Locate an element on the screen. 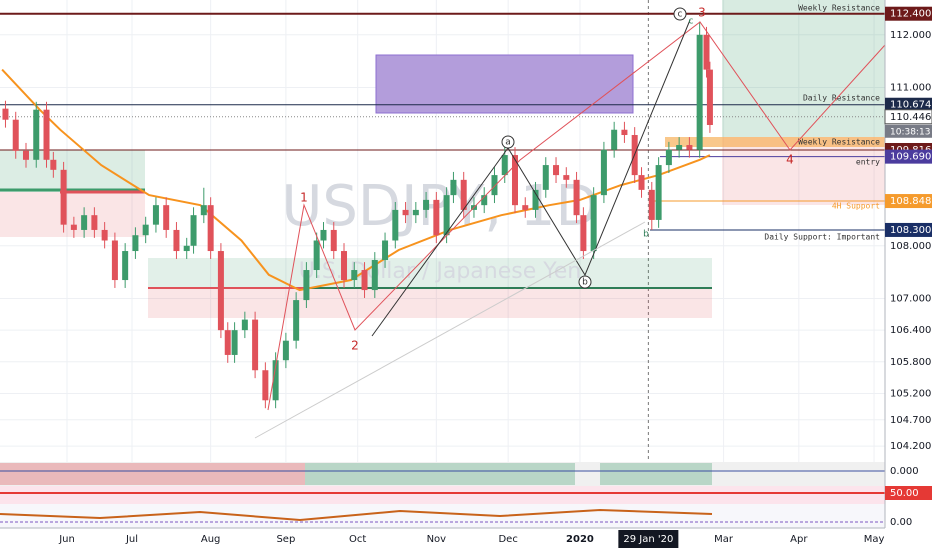 The height and width of the screenshot is (550, 932). wave-label: 3 is located at coordinates (702, 13).